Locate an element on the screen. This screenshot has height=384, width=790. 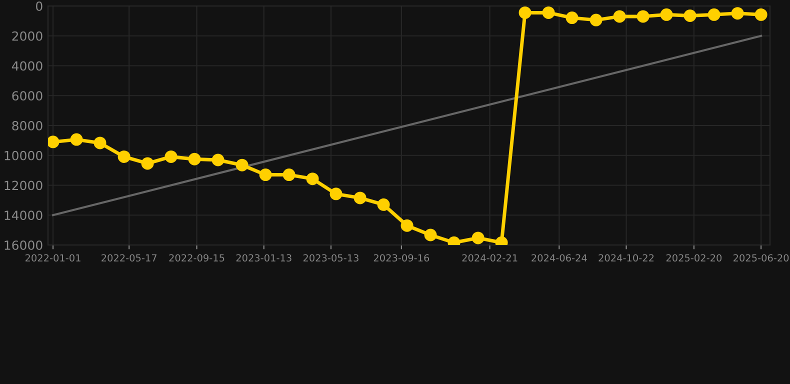
x-tick-label: 2022-01-01 is located at coordinates (52, 258).